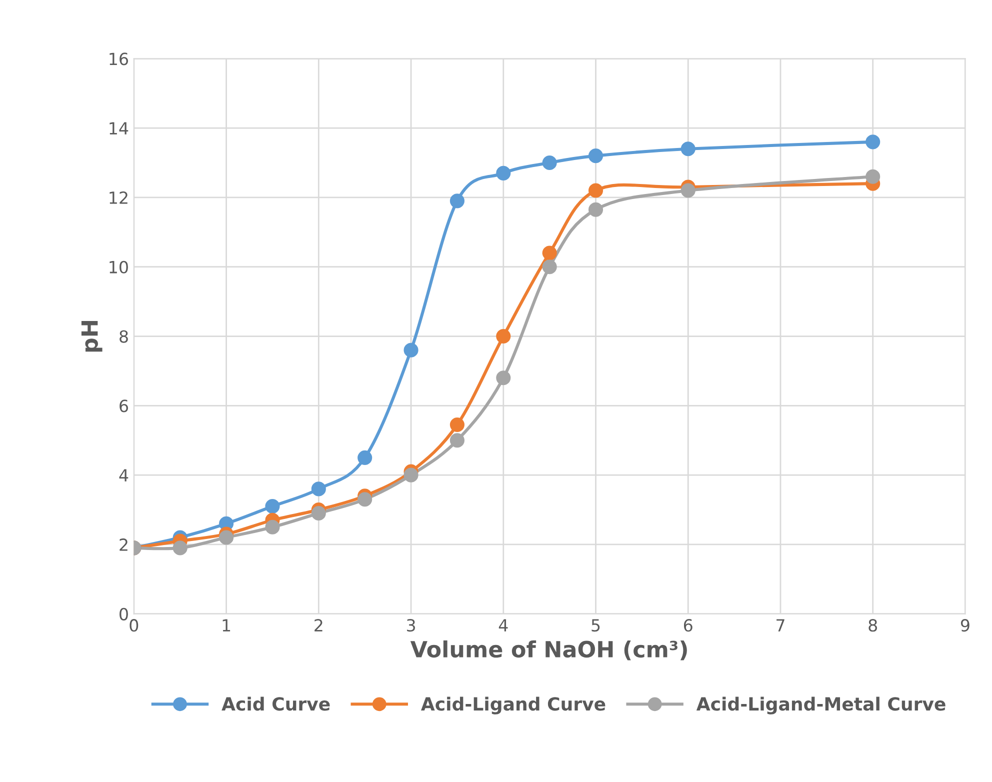  Describe the element at coordinates (124, 406) in the screenshot. I see `y-tick-label: 6` at that location.